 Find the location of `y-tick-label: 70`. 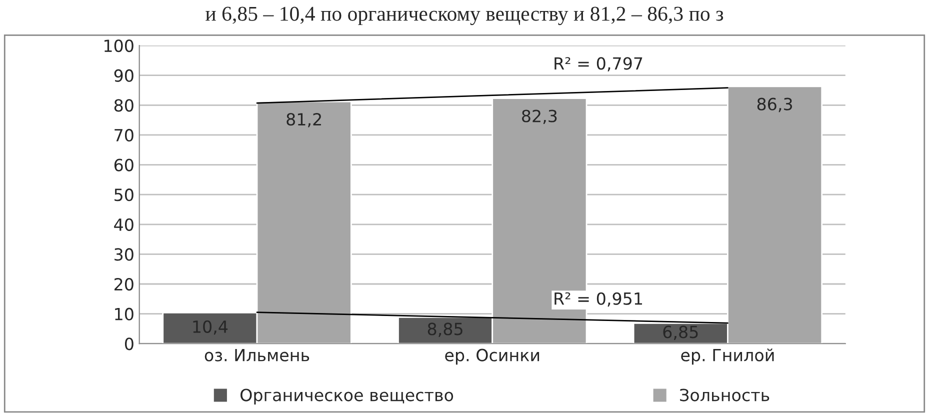

y-tick-label: 70 is located at coordinates (124, 135).